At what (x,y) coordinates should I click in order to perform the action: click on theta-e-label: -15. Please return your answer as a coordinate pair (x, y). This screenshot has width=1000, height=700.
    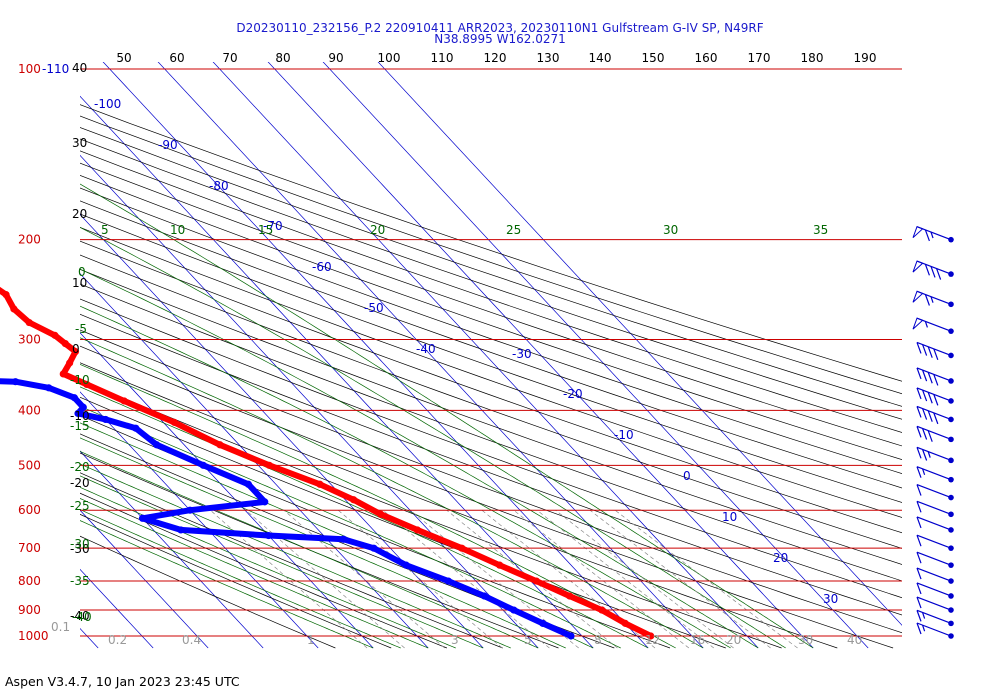
    Looking at the image, I should click on (80, 426).